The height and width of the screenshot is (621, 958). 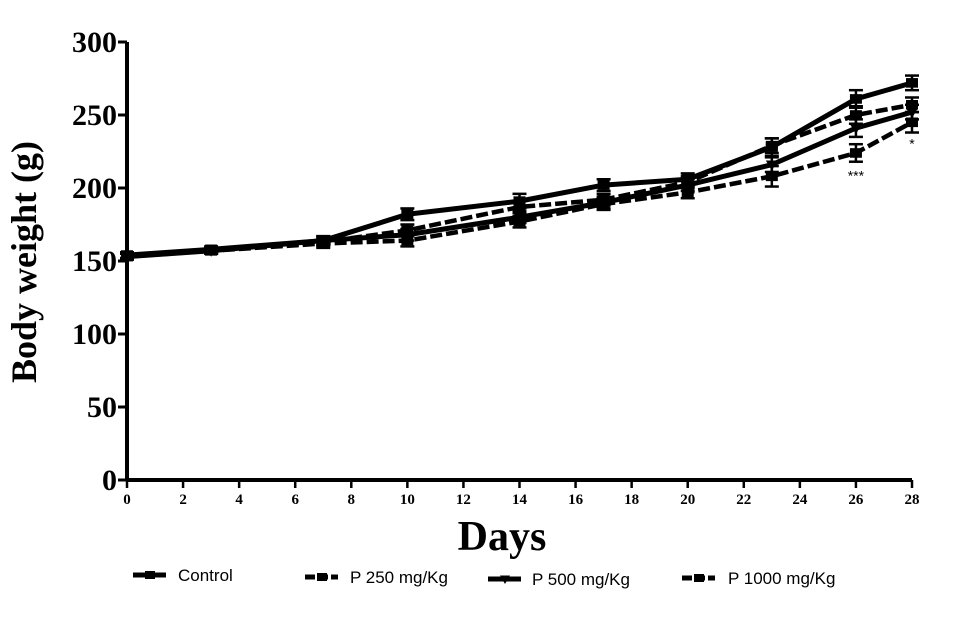 What do you see at coordinates (856, 175) in the screenshot?
I see `significance-annotation: ***` at bounding box center [856, 175].